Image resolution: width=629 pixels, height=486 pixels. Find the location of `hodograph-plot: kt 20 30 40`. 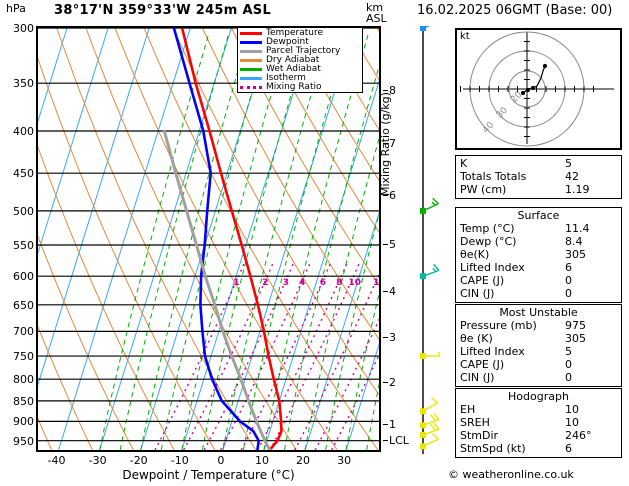

hodograph-plot: kt 20 30 40 is located at coordinates (538, 89).